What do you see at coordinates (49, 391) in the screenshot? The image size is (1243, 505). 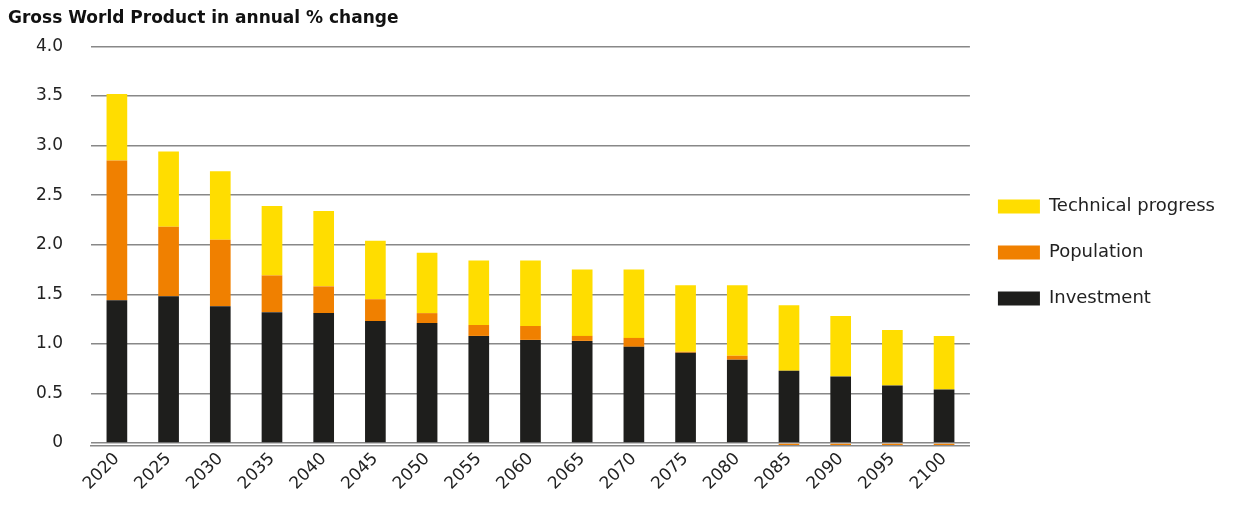 I see `y-tick-label: 0.5` at bounding box center [49, 391].